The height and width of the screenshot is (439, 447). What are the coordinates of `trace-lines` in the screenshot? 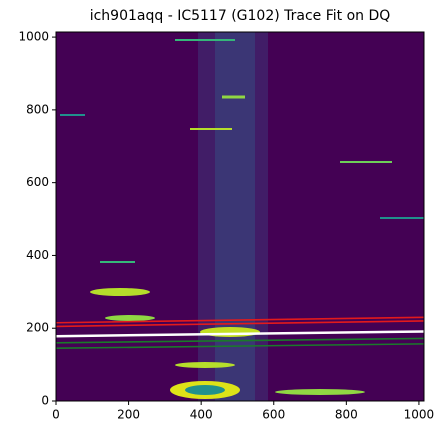 It's located at (240, 333).